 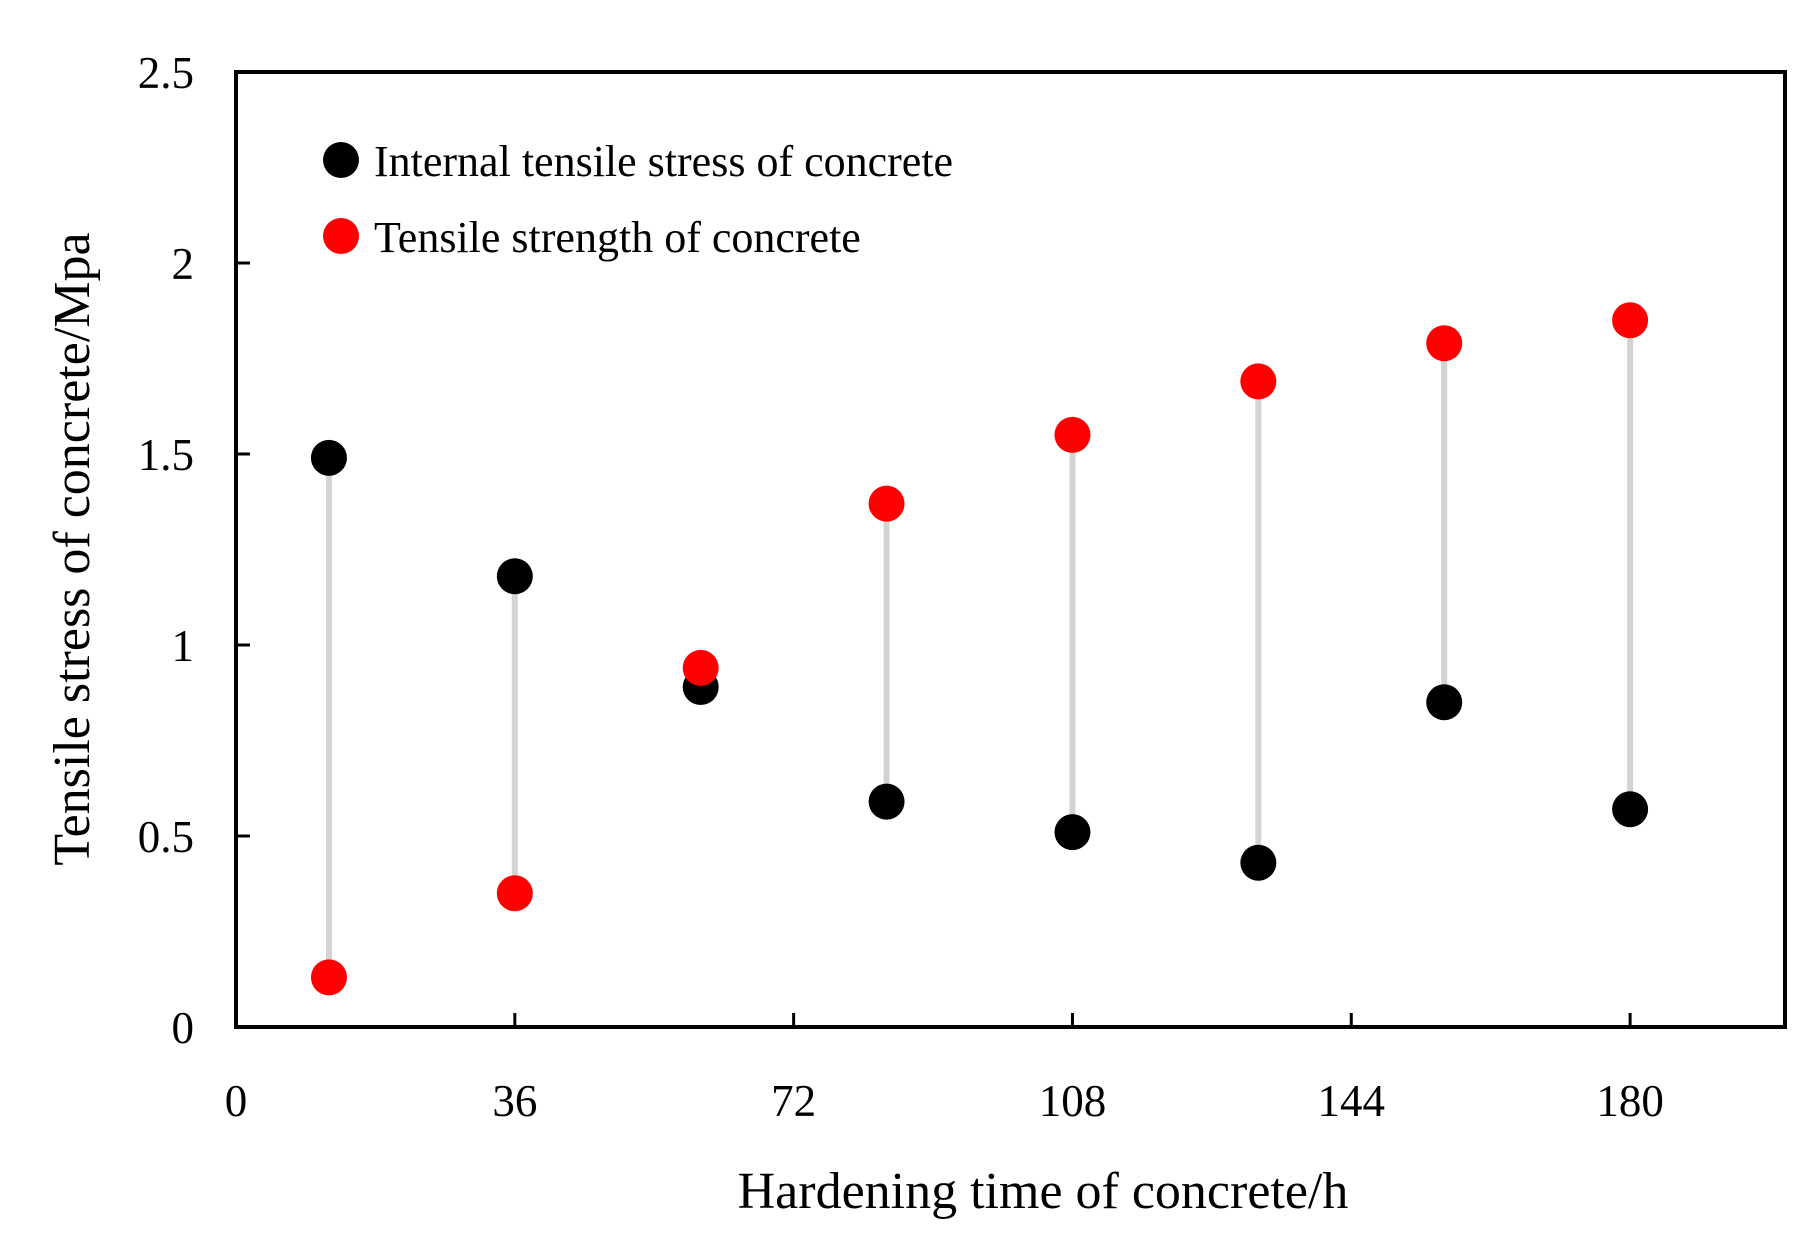 What do you see at coordinates (1043, 1191) in the screenshot?
I see `x-axis-title: Hardening time of concrete/h` at bounding box center [1043, 1191].